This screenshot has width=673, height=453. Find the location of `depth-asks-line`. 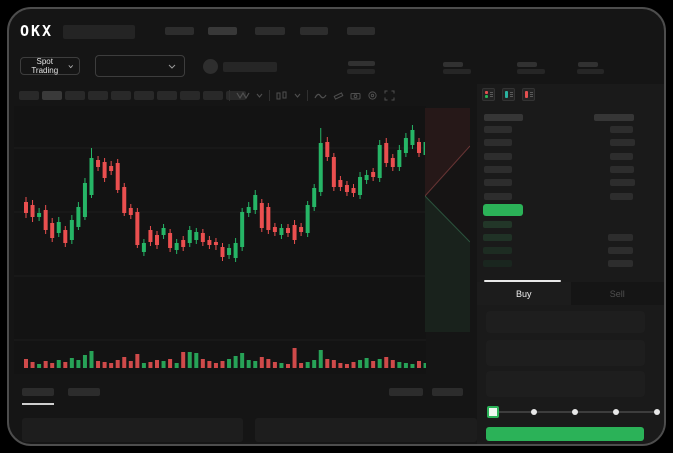

depth-asks-line is located at coordinates (447, 171).